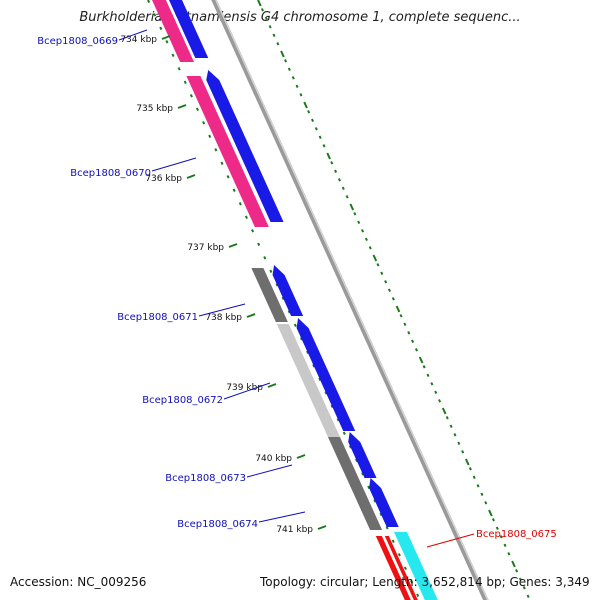  I want to click on tick-label: 736 kbp, so click(163, 179).